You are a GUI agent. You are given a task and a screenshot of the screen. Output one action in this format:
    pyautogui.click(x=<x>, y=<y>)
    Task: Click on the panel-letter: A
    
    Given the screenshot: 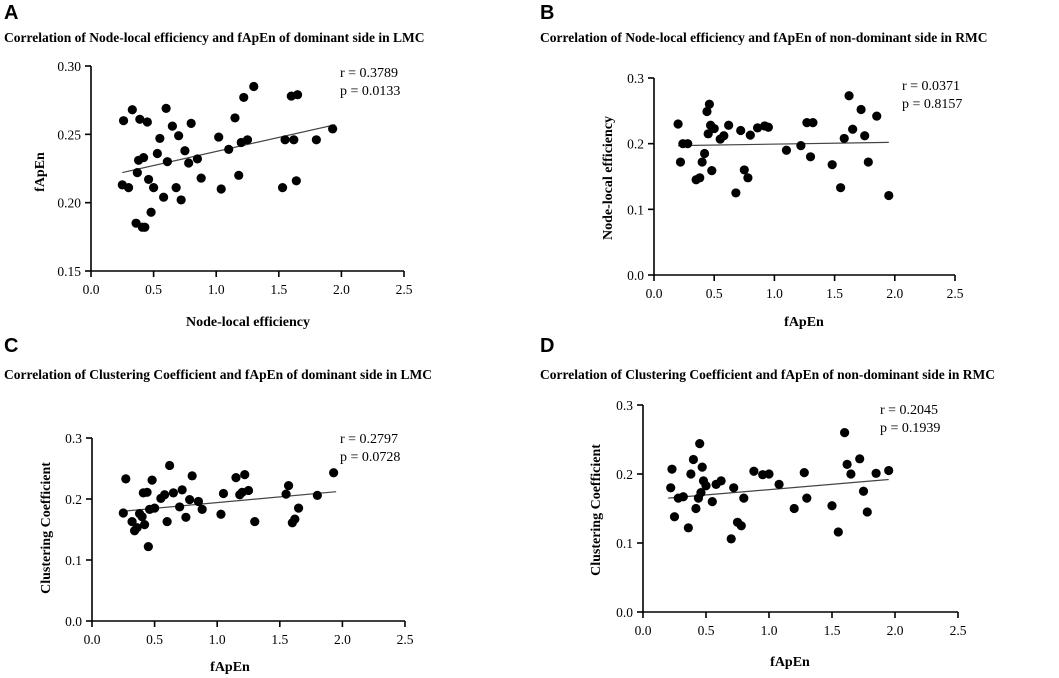 What is the action you would take?
    pyautogui.click(x=11, y=13)
    